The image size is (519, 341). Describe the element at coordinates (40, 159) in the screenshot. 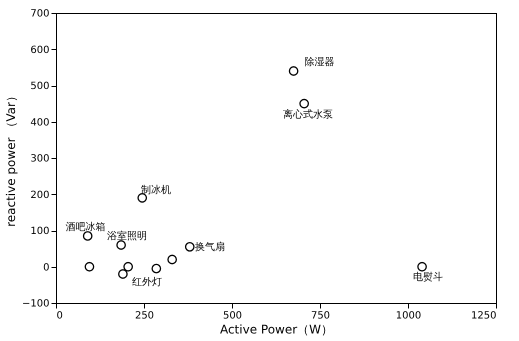

I see `y-tick-label: 300` at that location.